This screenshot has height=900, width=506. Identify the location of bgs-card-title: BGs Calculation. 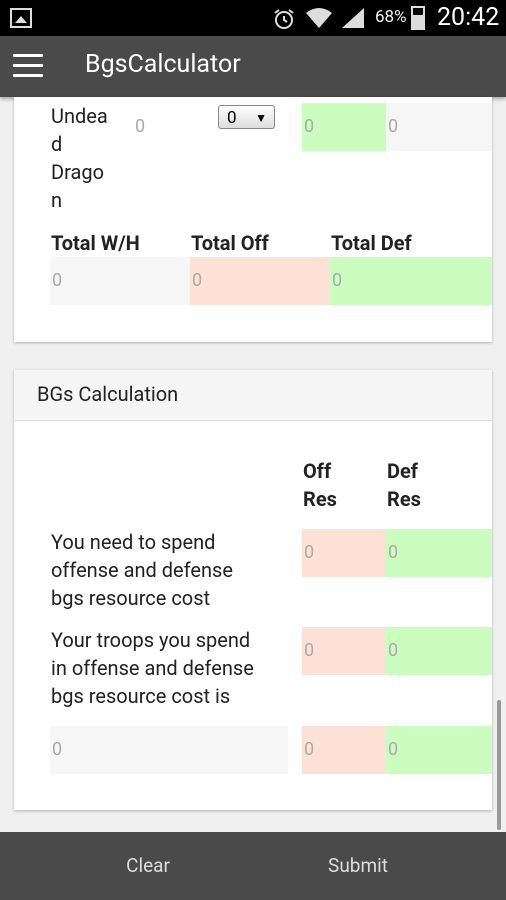
(108, 394).